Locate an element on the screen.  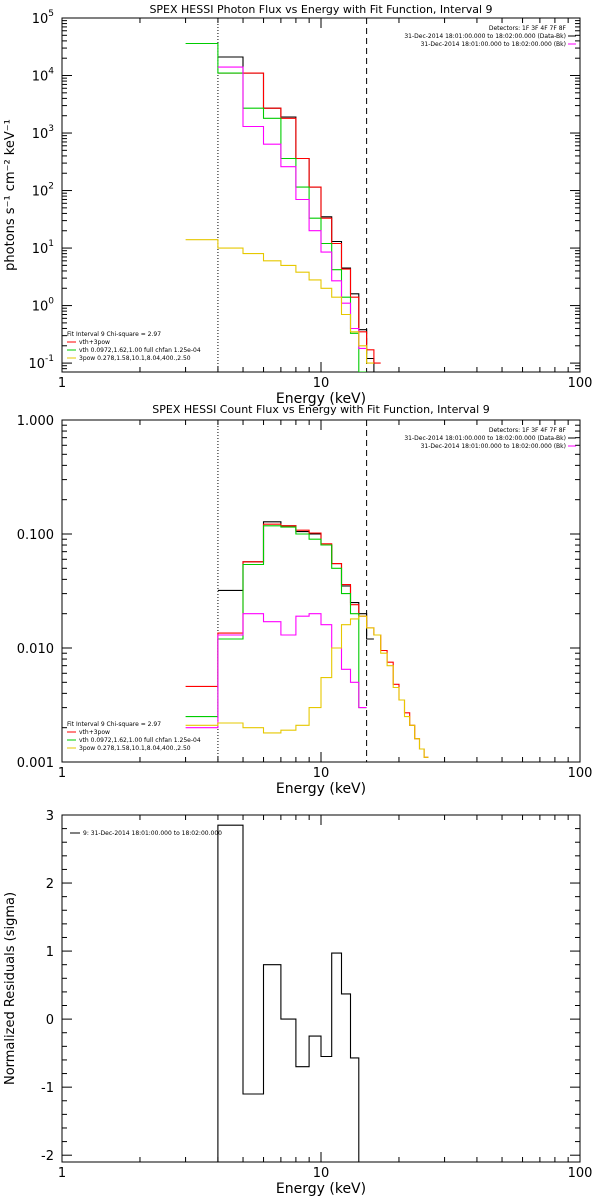
y-axis-label: photons s⁻¹ cm⁻² keV⁻¹ is located at coordinates (10, 195).